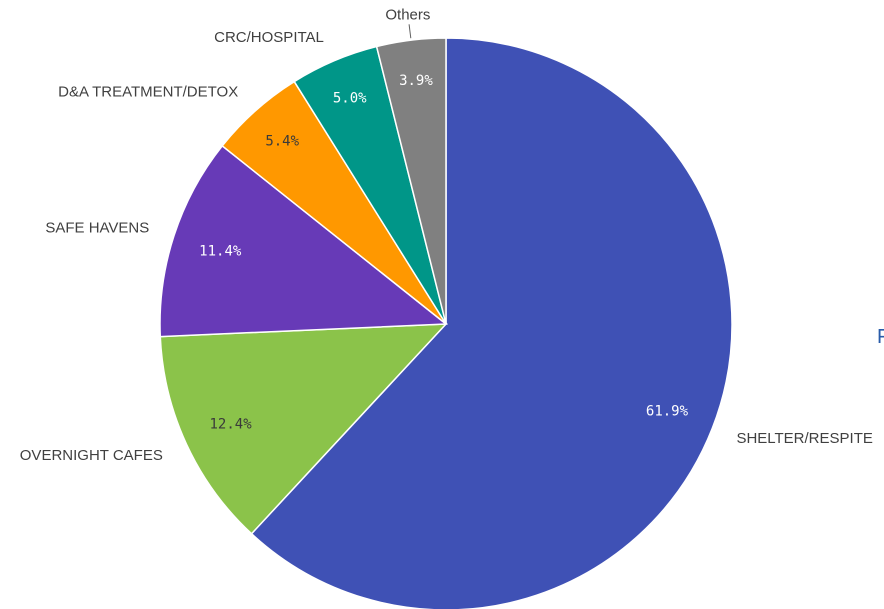 This screenshot has width=884, height=609. What do you see at coordinates (667, 412) in the screenshot?
I see `slice-value-label-1: 61.9%` at bounding box center [667, 412].